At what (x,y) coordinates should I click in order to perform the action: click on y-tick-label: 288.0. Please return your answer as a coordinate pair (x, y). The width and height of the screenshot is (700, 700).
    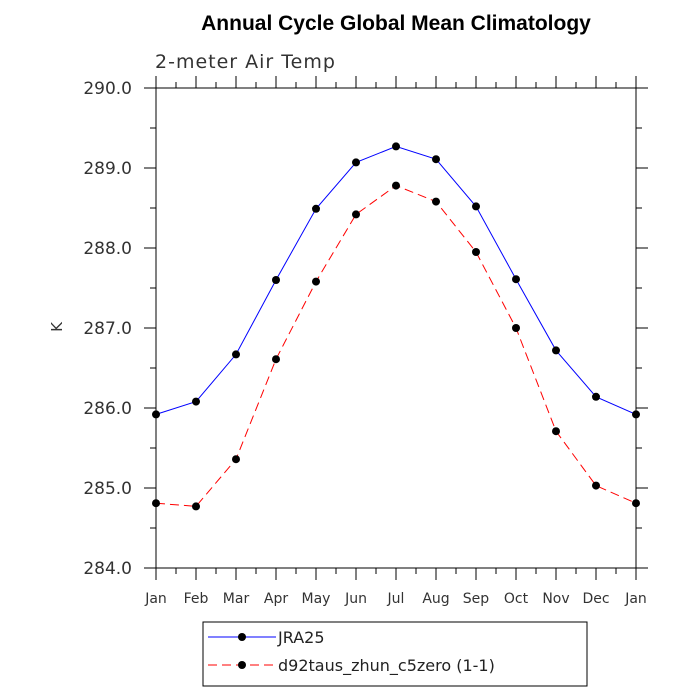
    Looking at the image, I should click on (107, 249).